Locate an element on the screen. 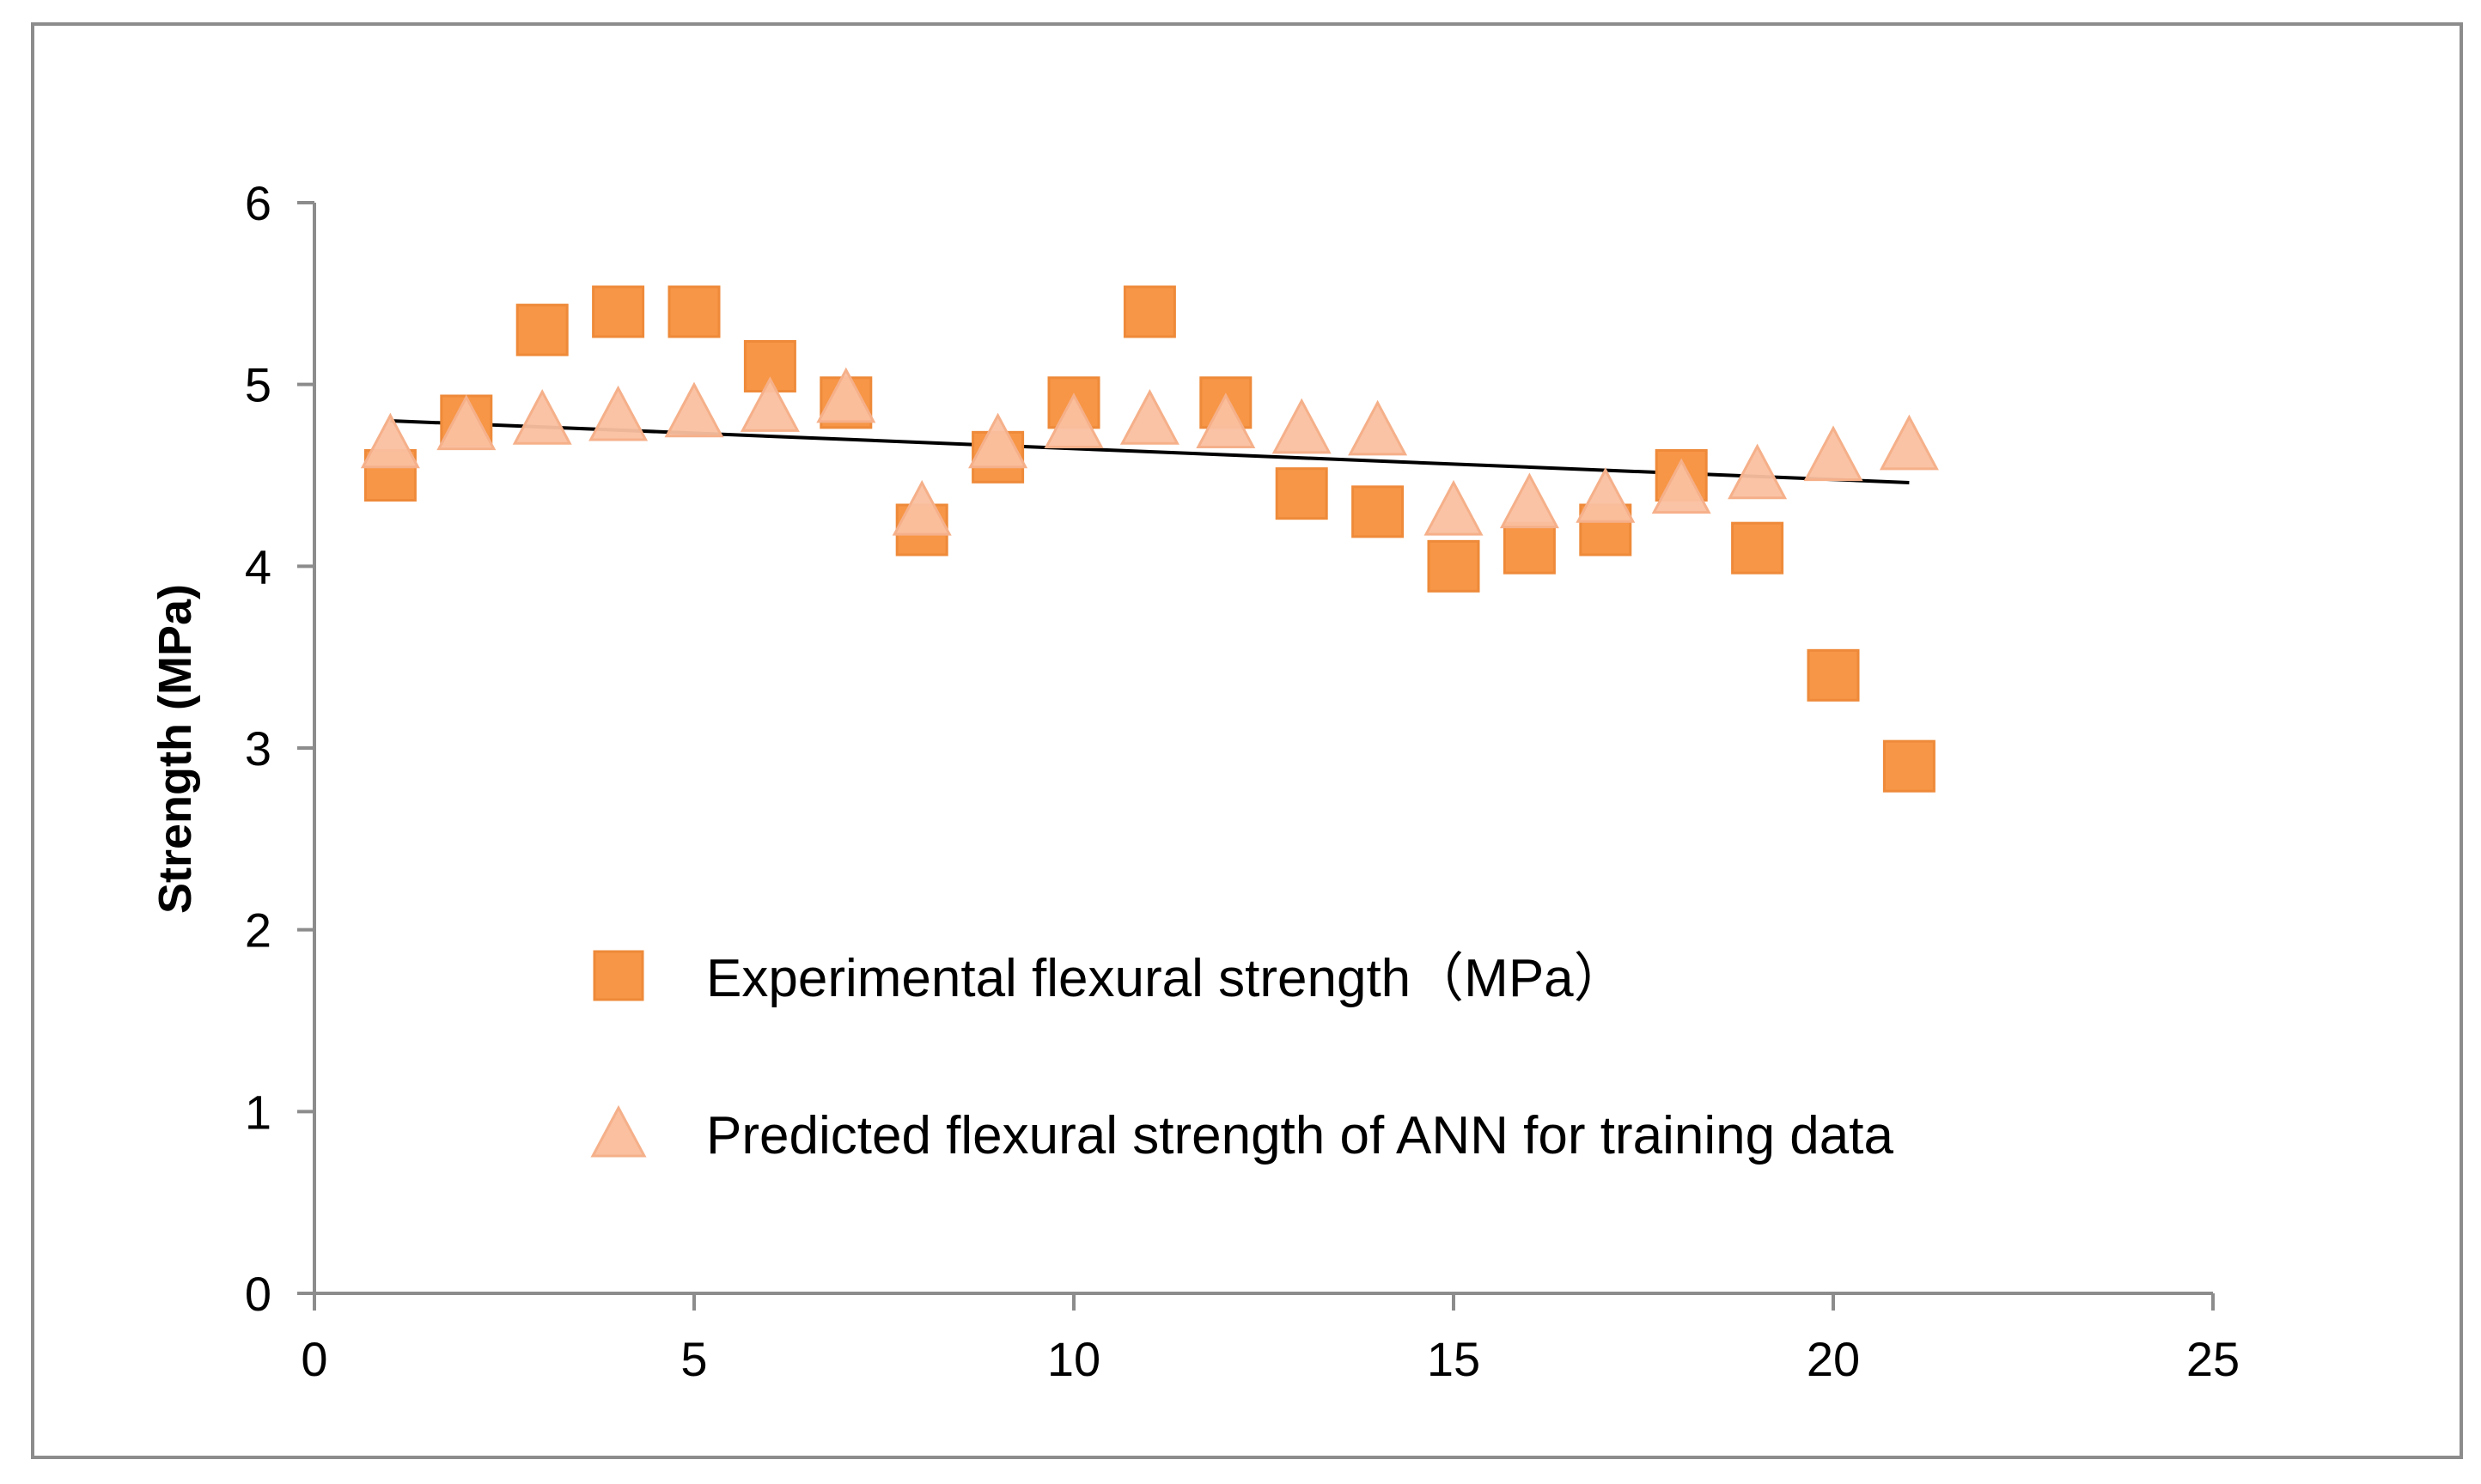  y-tick-label: 5 is located at coordinates (258, 385).